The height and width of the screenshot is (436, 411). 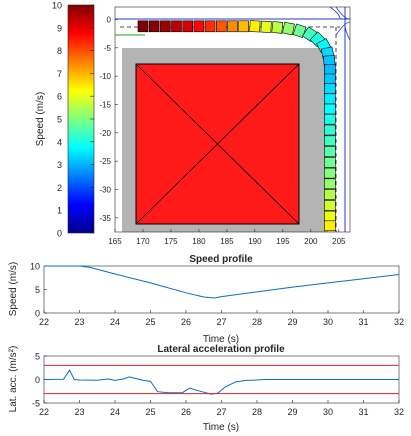 I want to click on lat-acc-series, so click(x=221, y=379).